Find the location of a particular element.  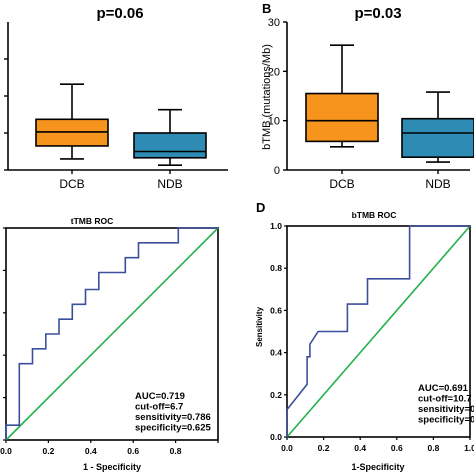

roc-1-xtick-label: 0.6 is located at coordinates (397, 448).